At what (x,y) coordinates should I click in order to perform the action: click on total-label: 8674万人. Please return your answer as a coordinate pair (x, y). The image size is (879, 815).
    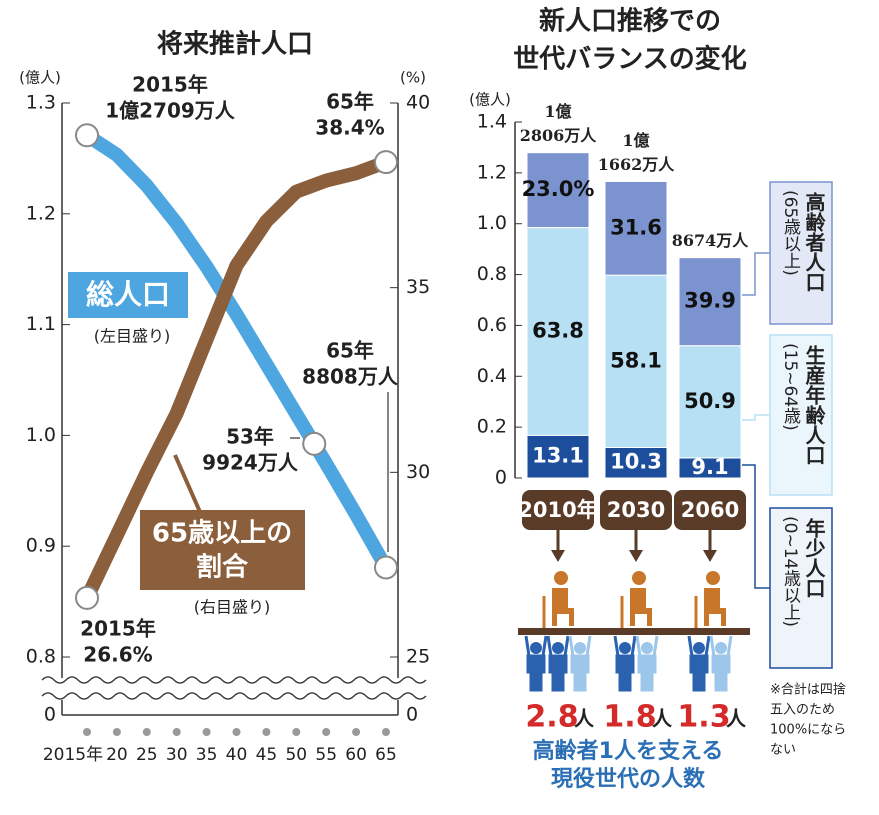
    Looking at the image, I should click on (711, 240).